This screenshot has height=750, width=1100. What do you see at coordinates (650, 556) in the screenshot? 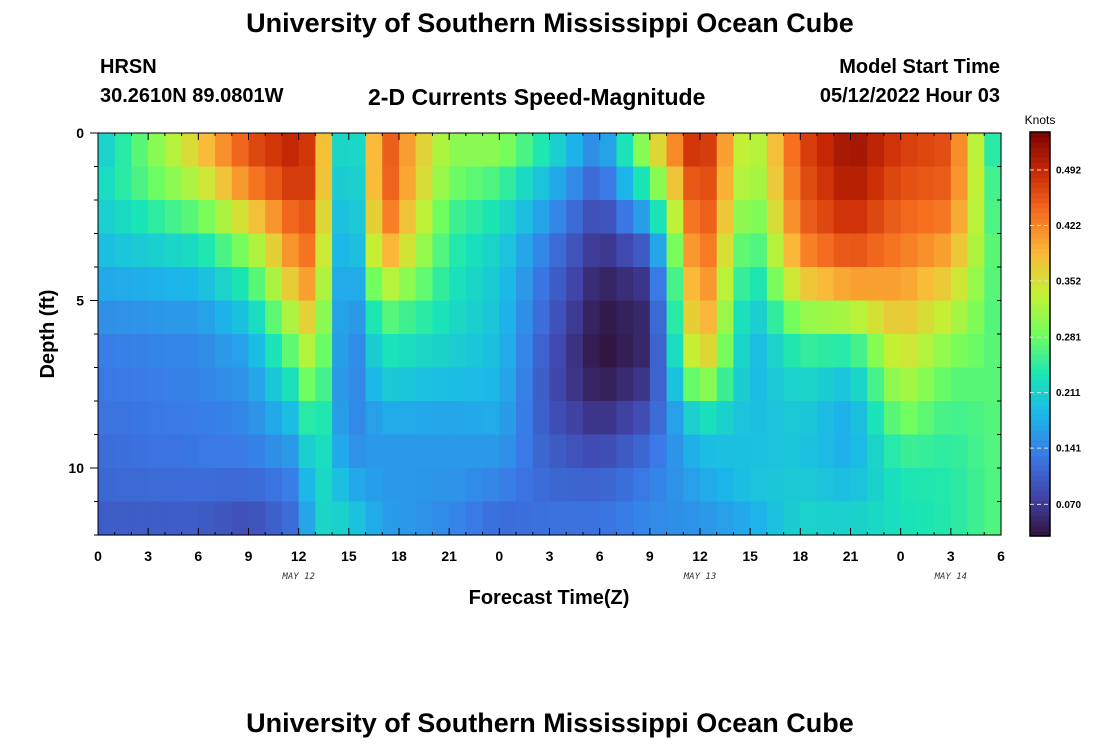
I see `x-tick-label: 9` at bounding box center [650, 556].